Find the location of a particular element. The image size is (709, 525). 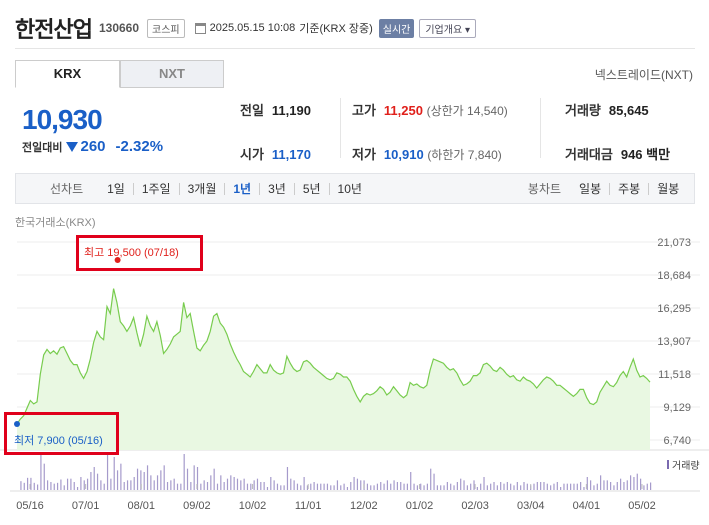

tab-nxt: NXT is located at coordinates (172, 74).